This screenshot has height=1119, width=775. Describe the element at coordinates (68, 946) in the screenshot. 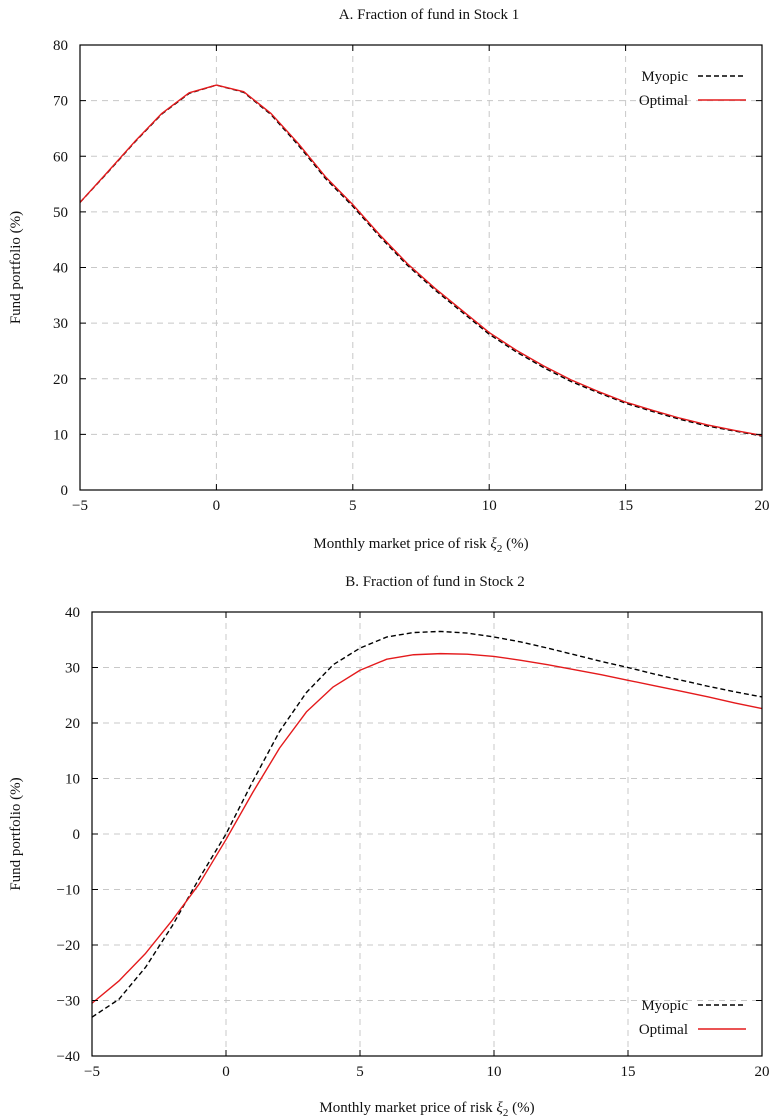

I see `y-tick-label: −20` at that location.